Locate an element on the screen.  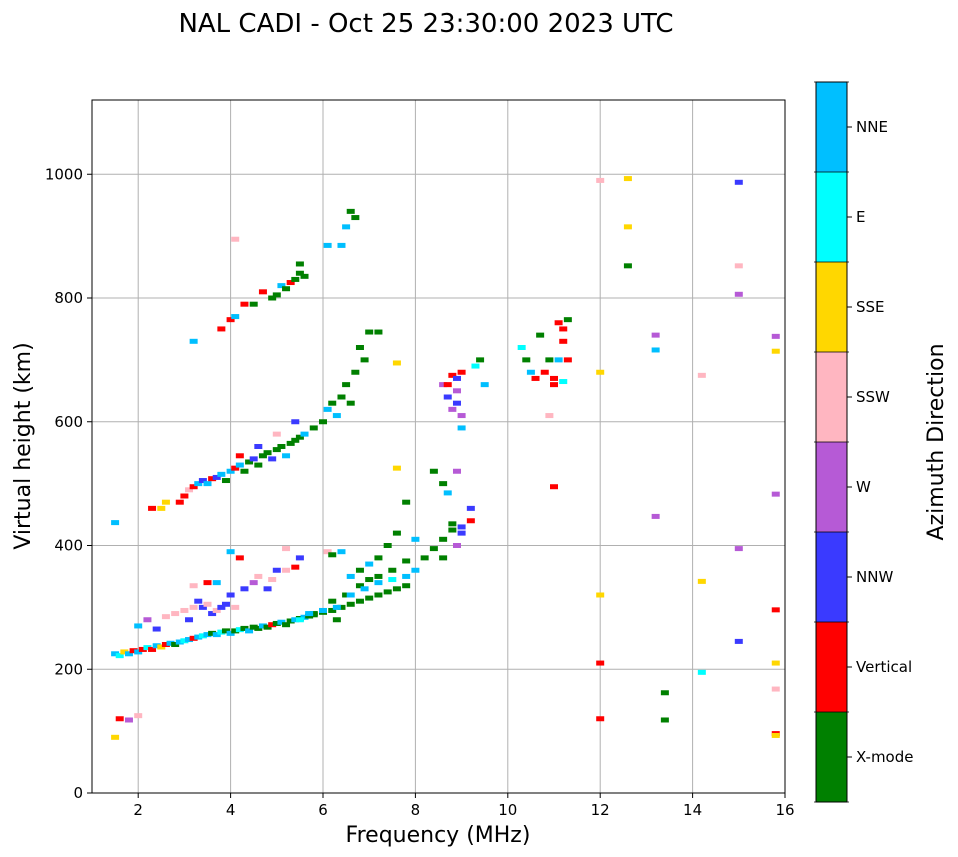
y-tick-label: 200 is located at coordinates (68, 669).